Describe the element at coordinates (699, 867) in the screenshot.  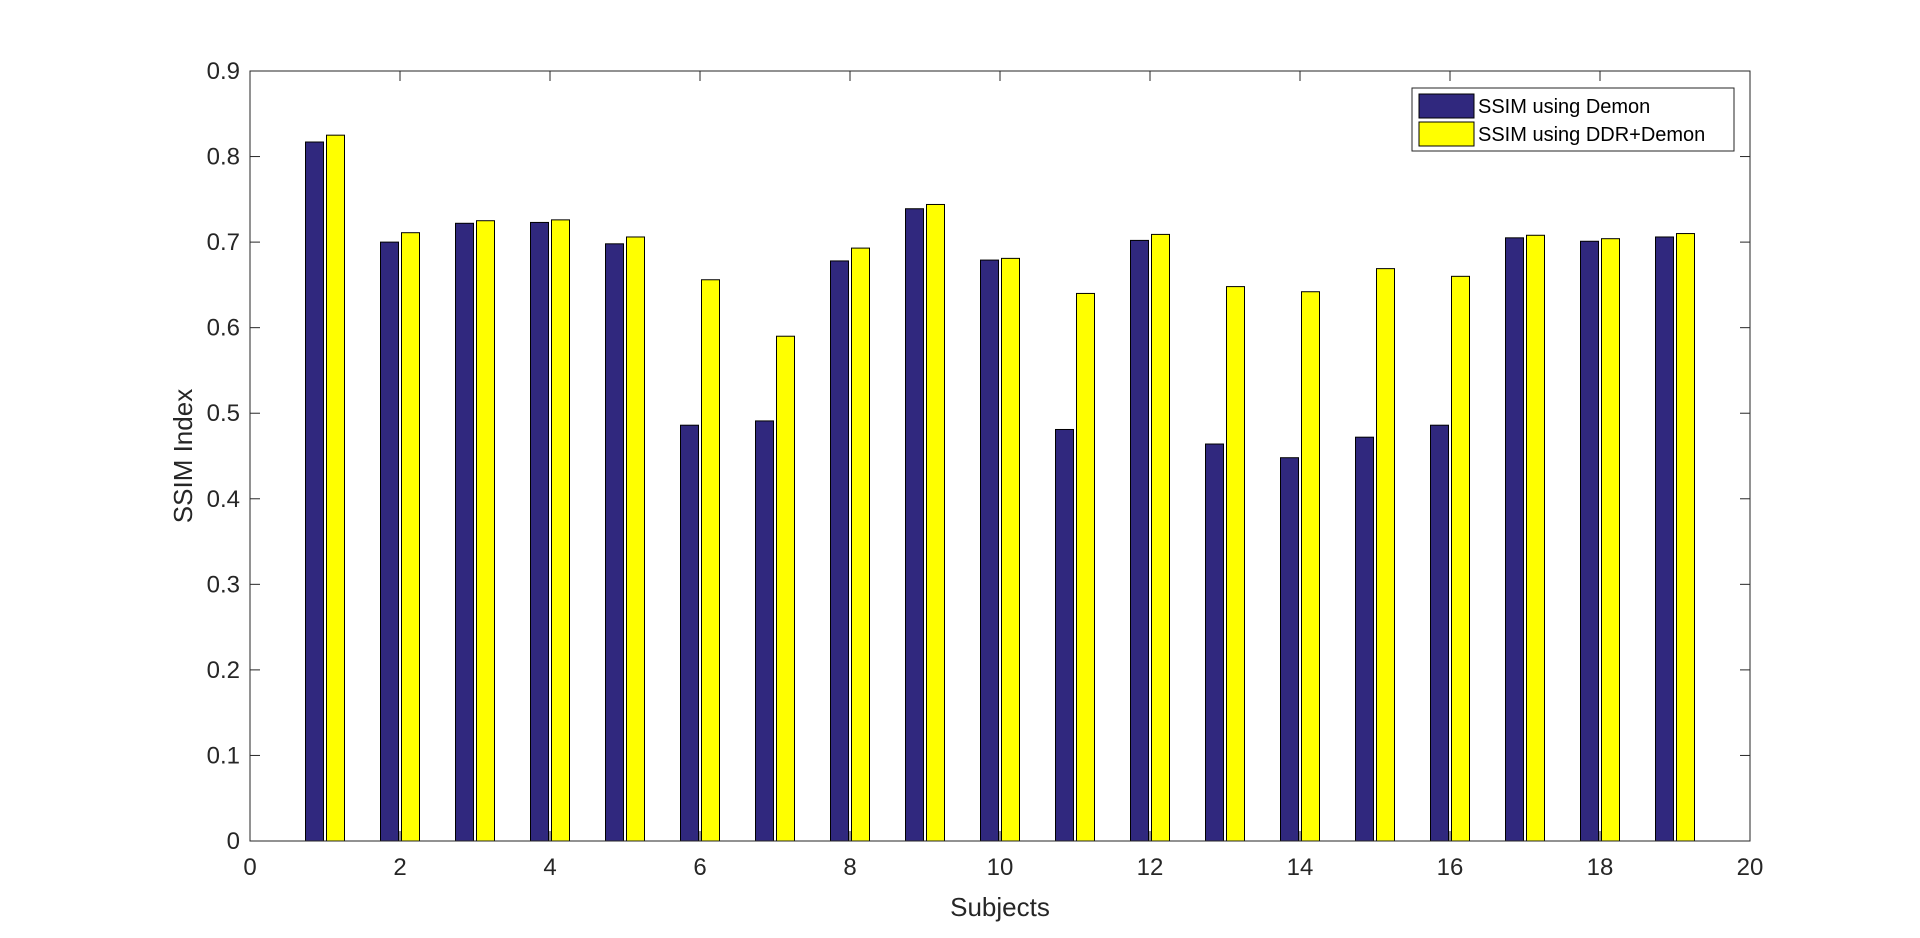
I see `x-tick-label: 6` at that location.